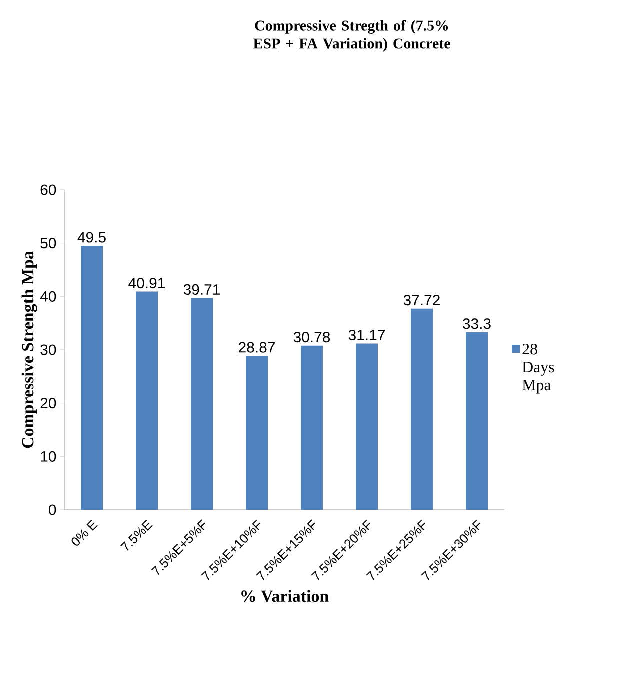  Describe the element at coordinates (257, 347) in the screenshot. I see `data-label: 28.87` at that location.